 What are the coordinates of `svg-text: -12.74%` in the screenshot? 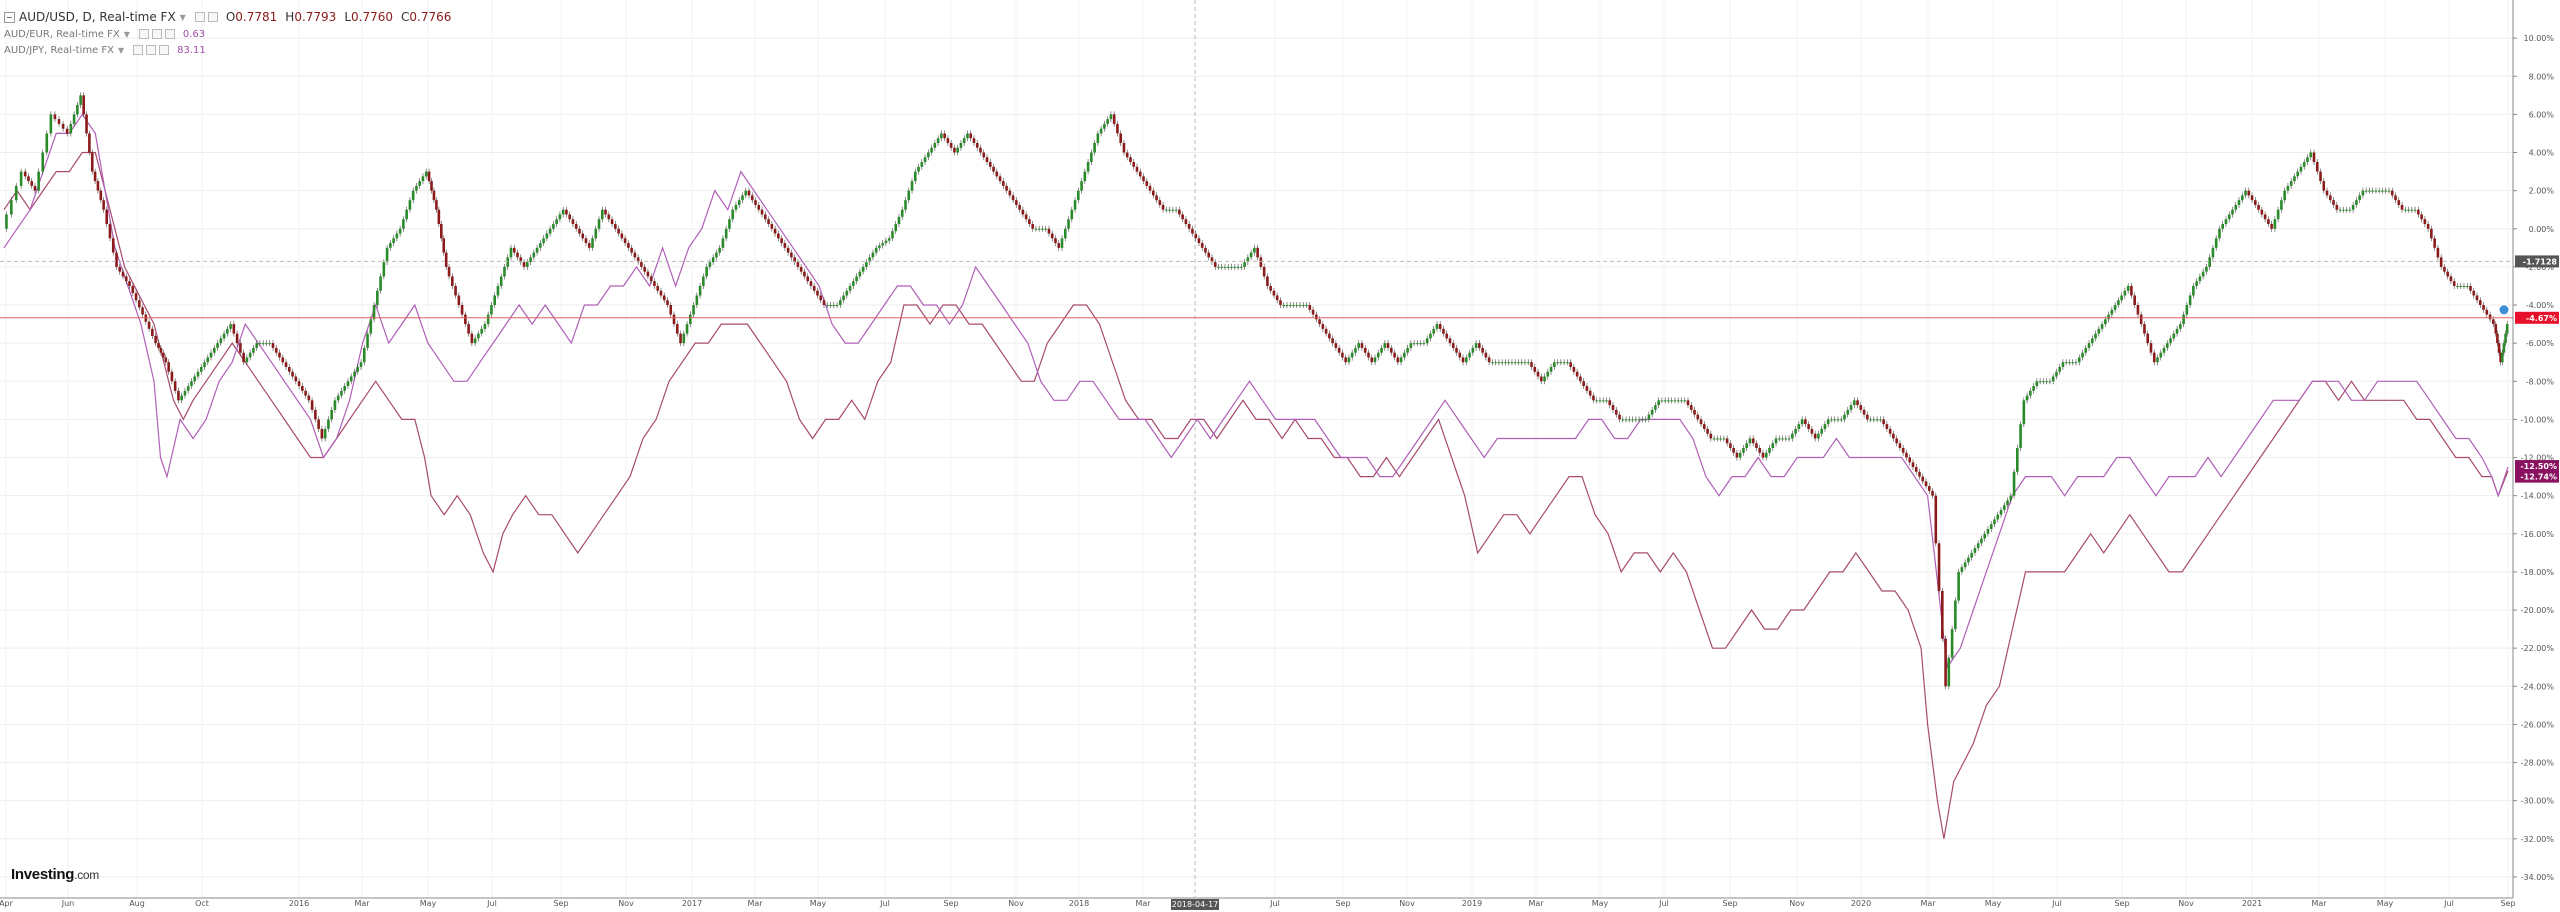 It's located at (2538, 477).